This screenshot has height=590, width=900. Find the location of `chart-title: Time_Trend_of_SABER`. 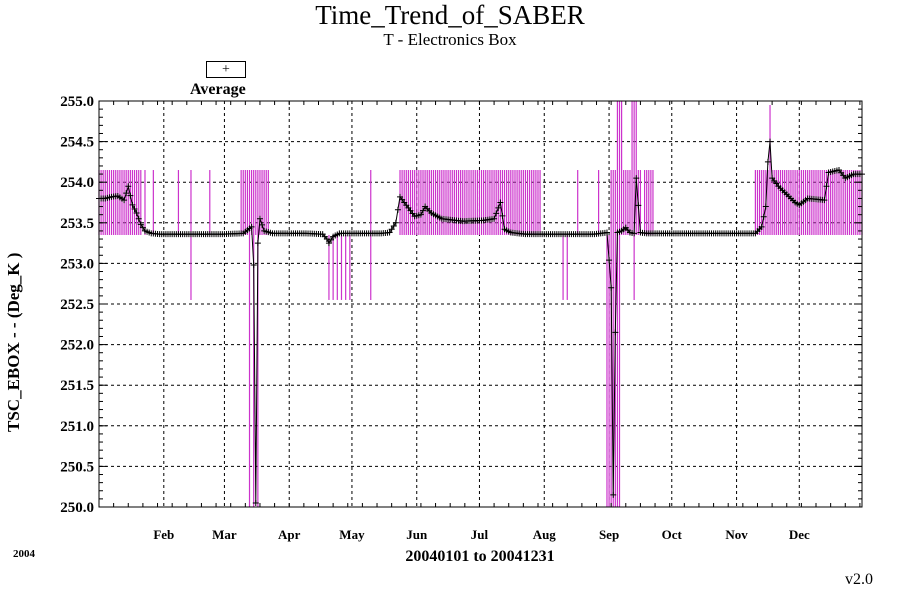

chart-title: Time_Trend_of_SABER is located at coordinates (450, 15).